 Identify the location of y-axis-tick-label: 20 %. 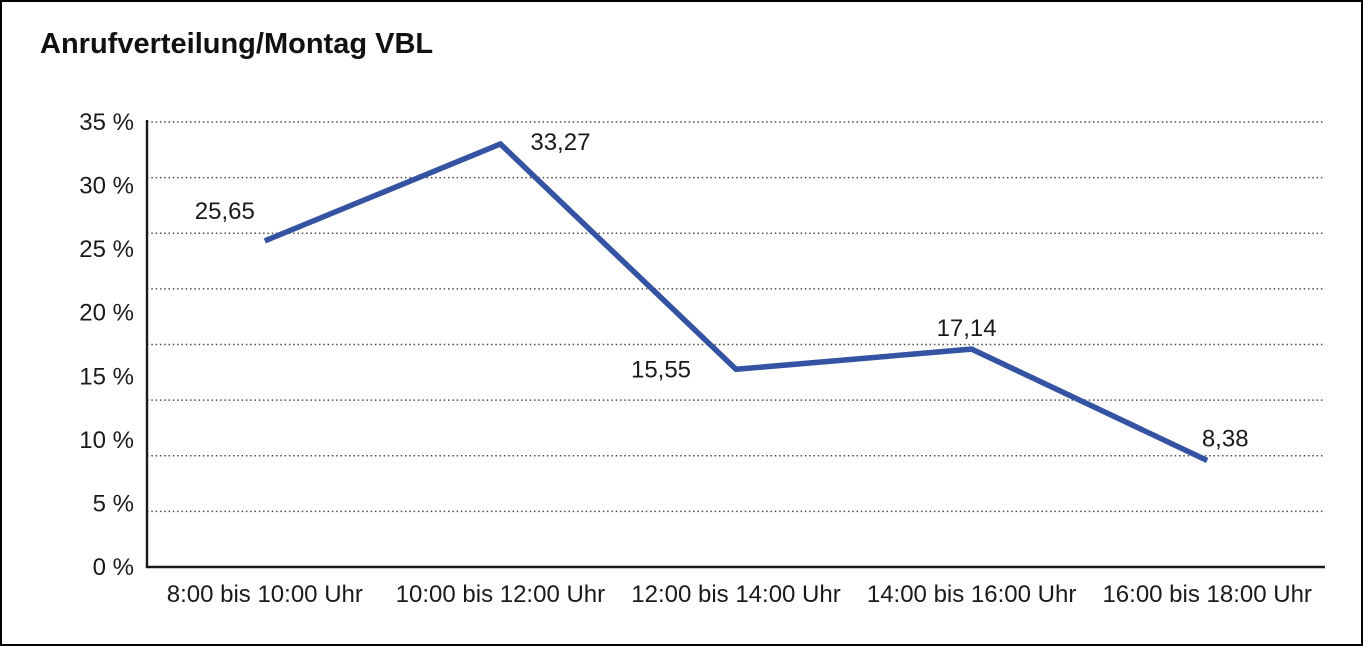
(106, 313).